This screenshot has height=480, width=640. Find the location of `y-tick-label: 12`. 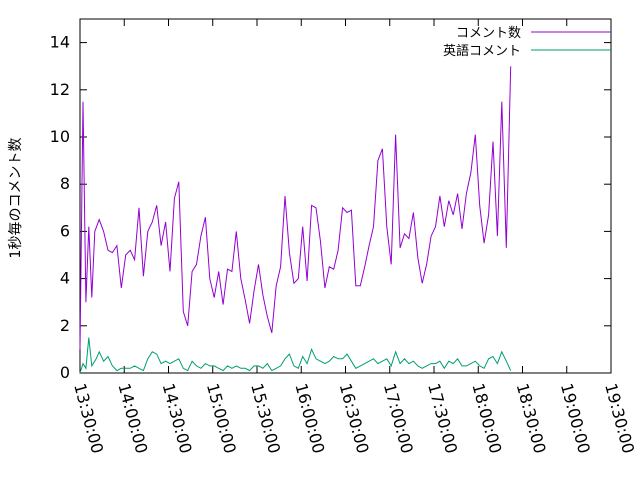

y-tick-label: 12 is located at coordinates (60, 89).